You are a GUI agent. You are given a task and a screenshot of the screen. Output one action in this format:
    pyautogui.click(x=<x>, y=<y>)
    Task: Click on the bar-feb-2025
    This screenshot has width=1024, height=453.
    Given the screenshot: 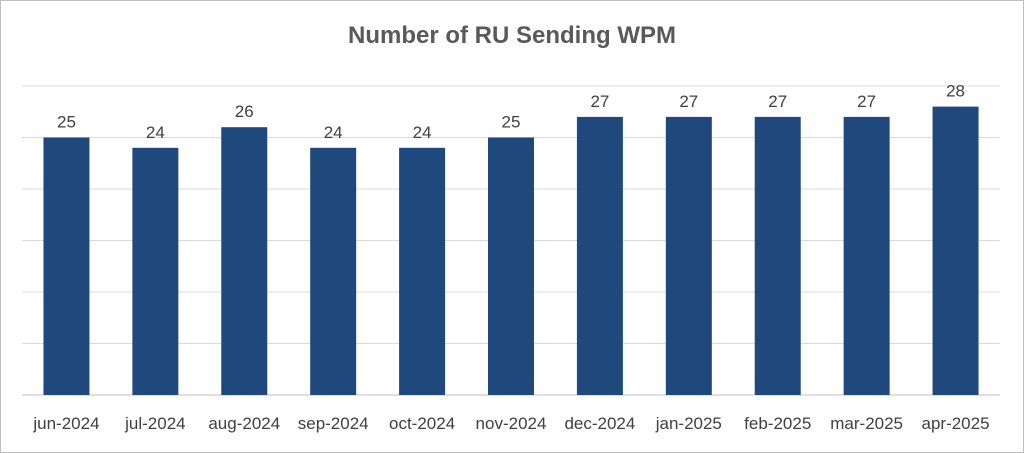 What is the action you would take?
    pyautogui.click(x=777, y=256)
    